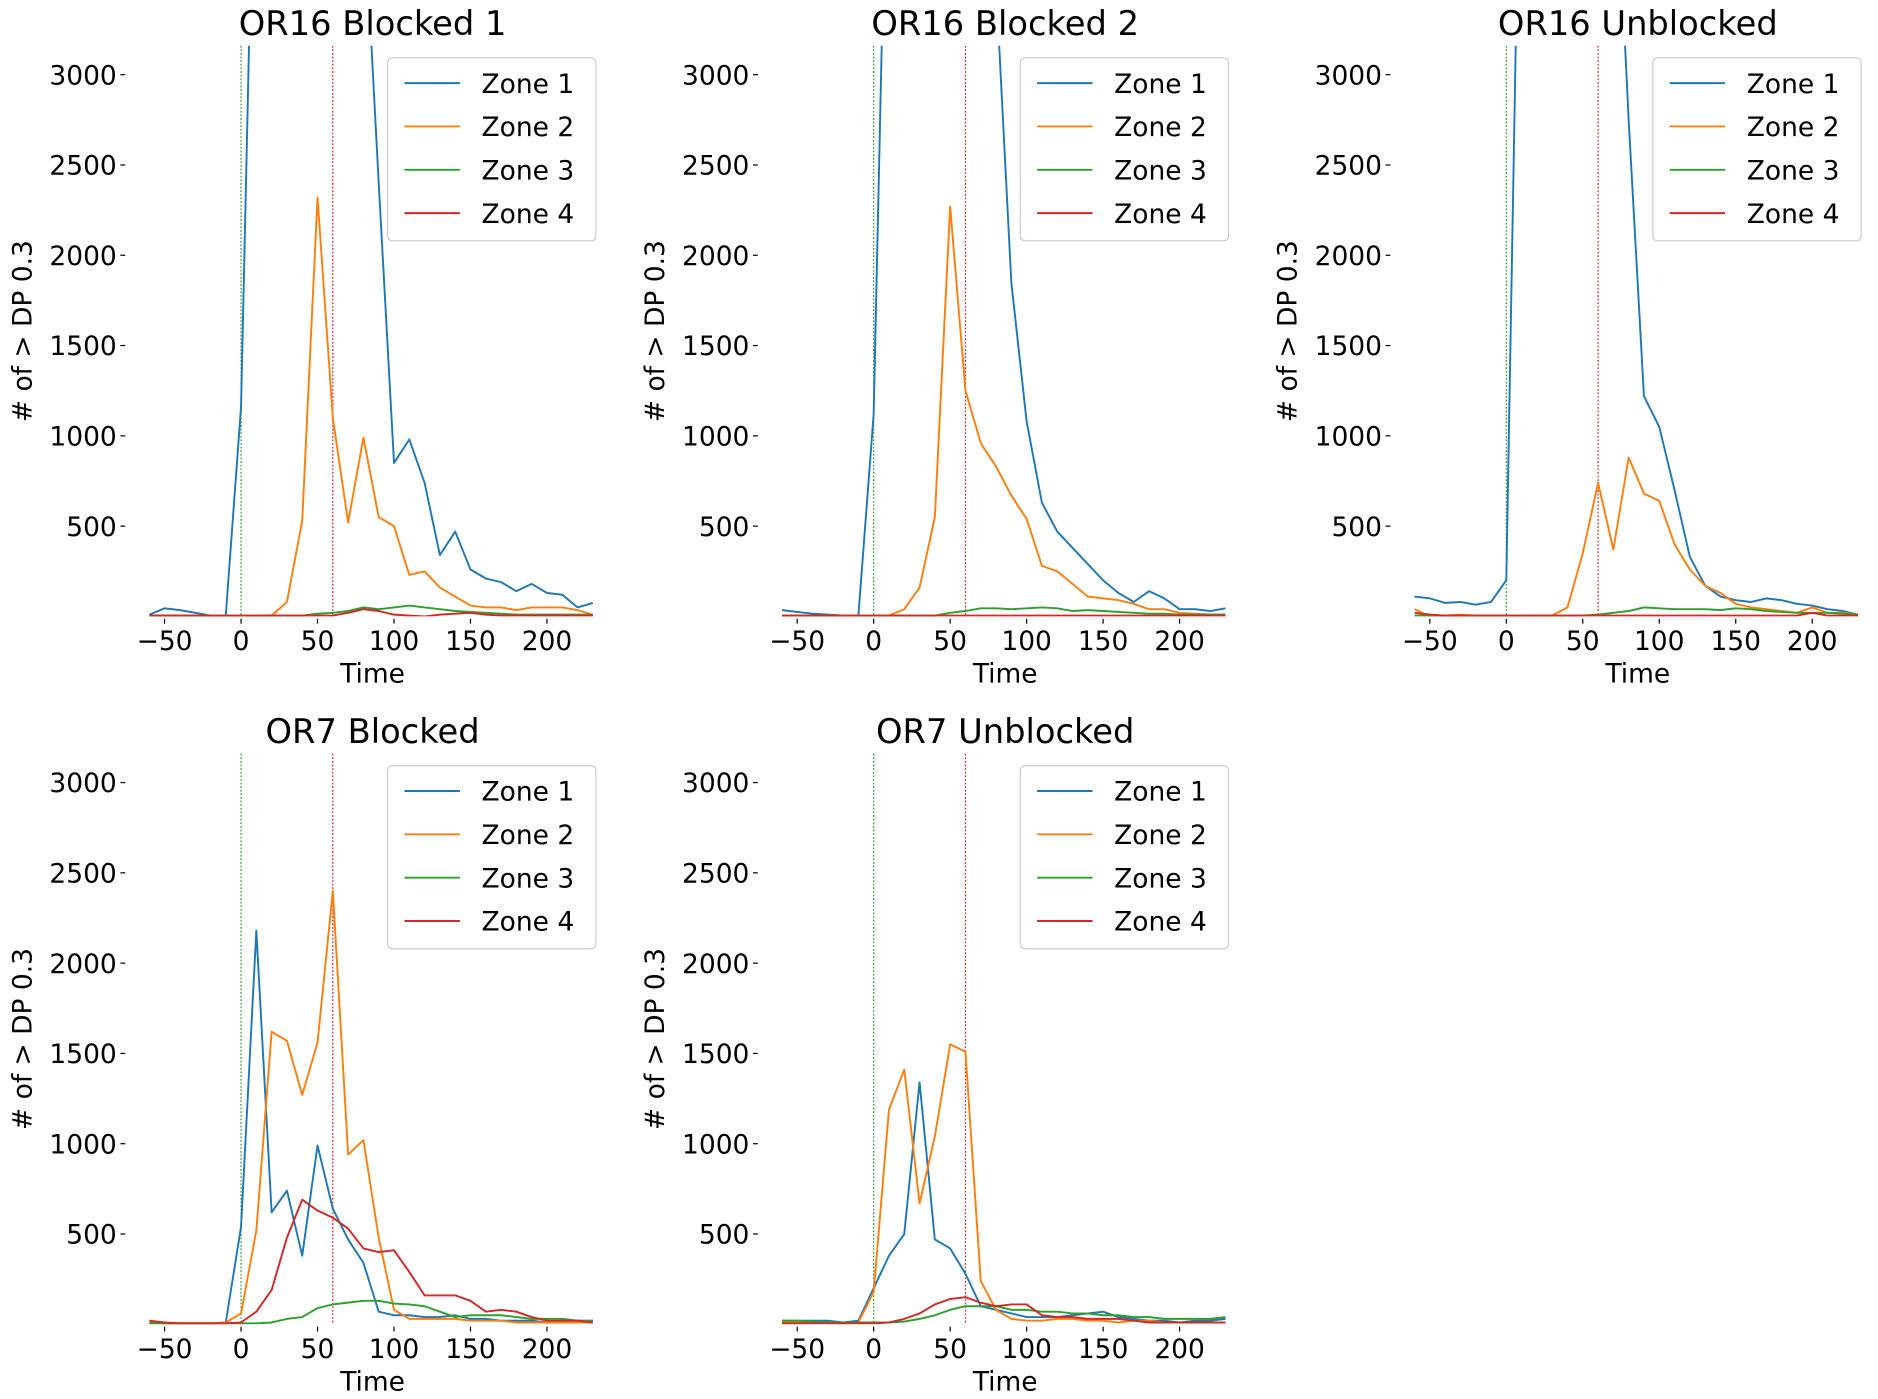  What do you see at coordinates (1005, 731) in the screenshot?
I see `chart-title: OR7 Unblocked` at bounding box center [1005, 731].